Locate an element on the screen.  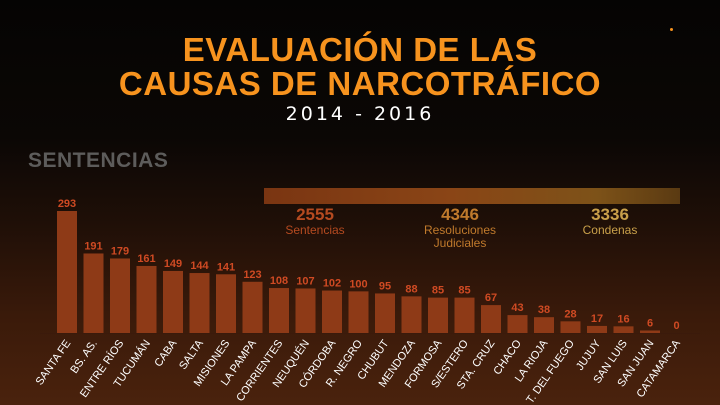
stat-condenas-label: Condenas is located at coordinates (610, 230).